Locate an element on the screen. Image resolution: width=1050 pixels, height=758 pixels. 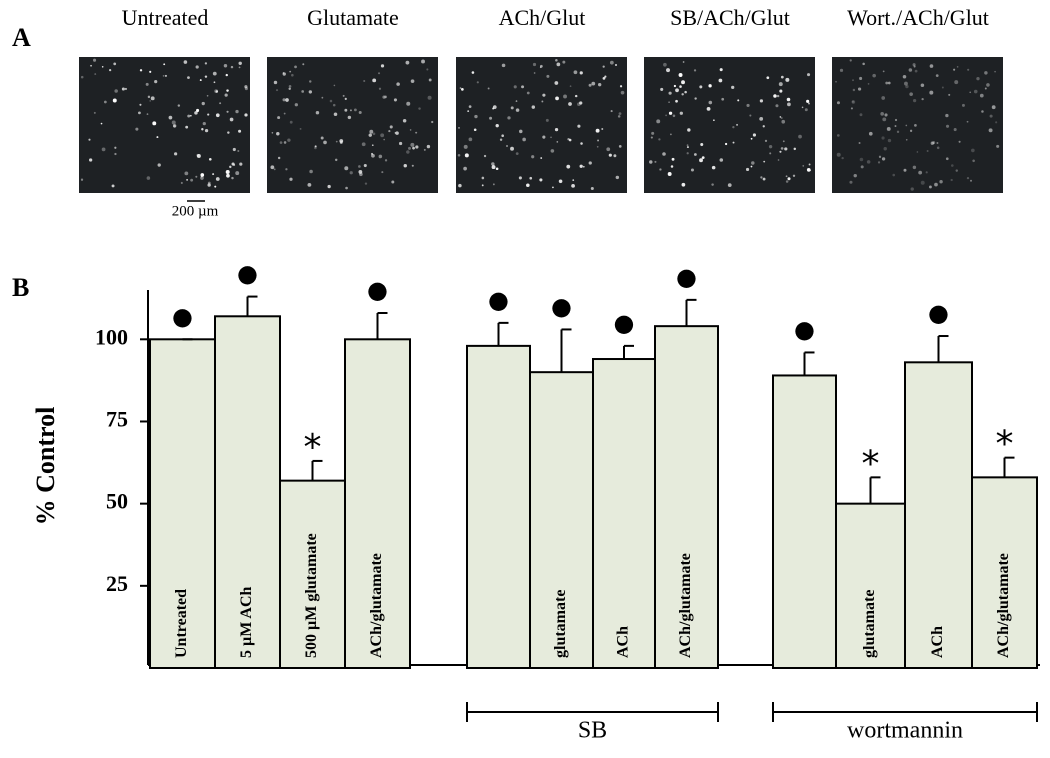
y-tick-label: 50 is located at coordinates (117, 501).